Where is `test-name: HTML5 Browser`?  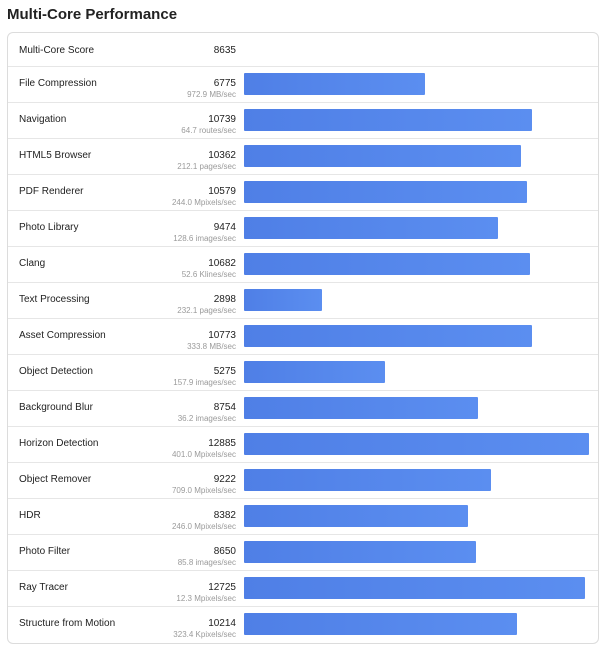 test-name: HTML5 Browser is located at coordinates (55, 155).